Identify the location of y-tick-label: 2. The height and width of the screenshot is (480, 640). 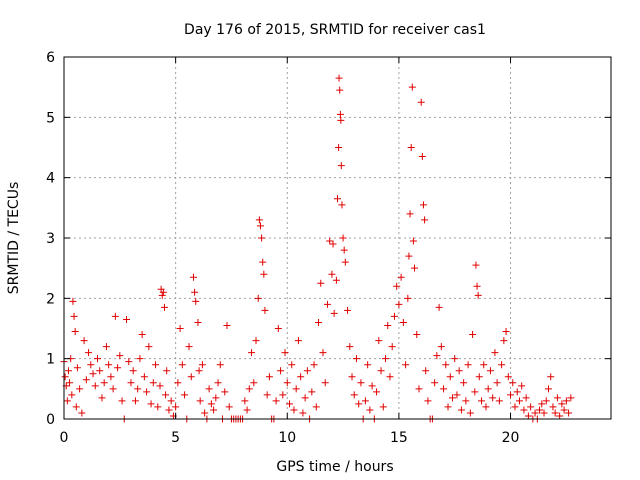
(50, 299).